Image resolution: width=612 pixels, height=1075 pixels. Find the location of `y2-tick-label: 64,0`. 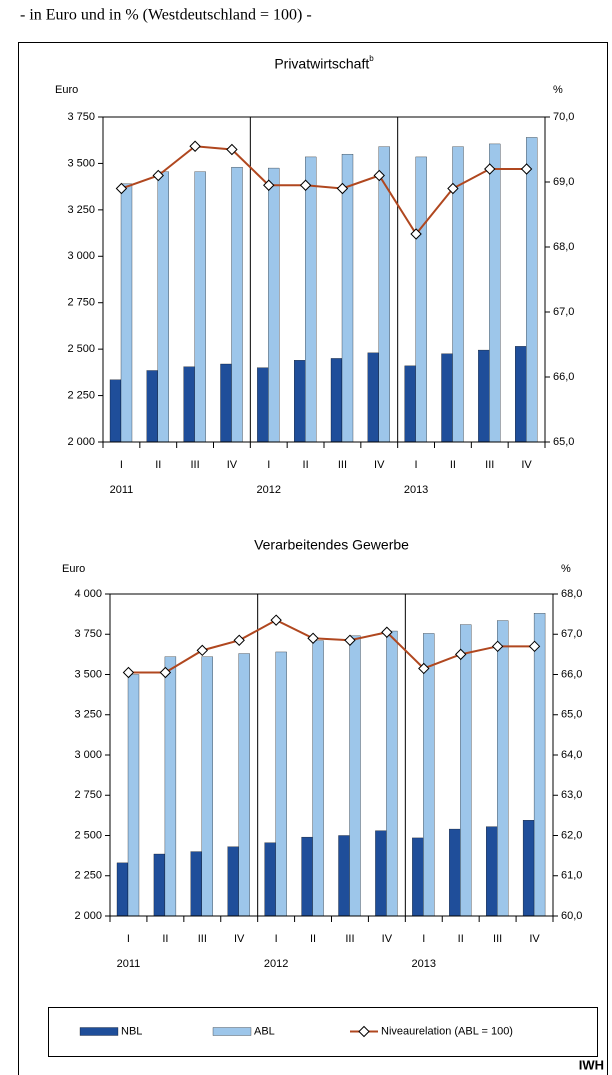

y2-tick-label: 64,0 is located at coordinates (571, 755).